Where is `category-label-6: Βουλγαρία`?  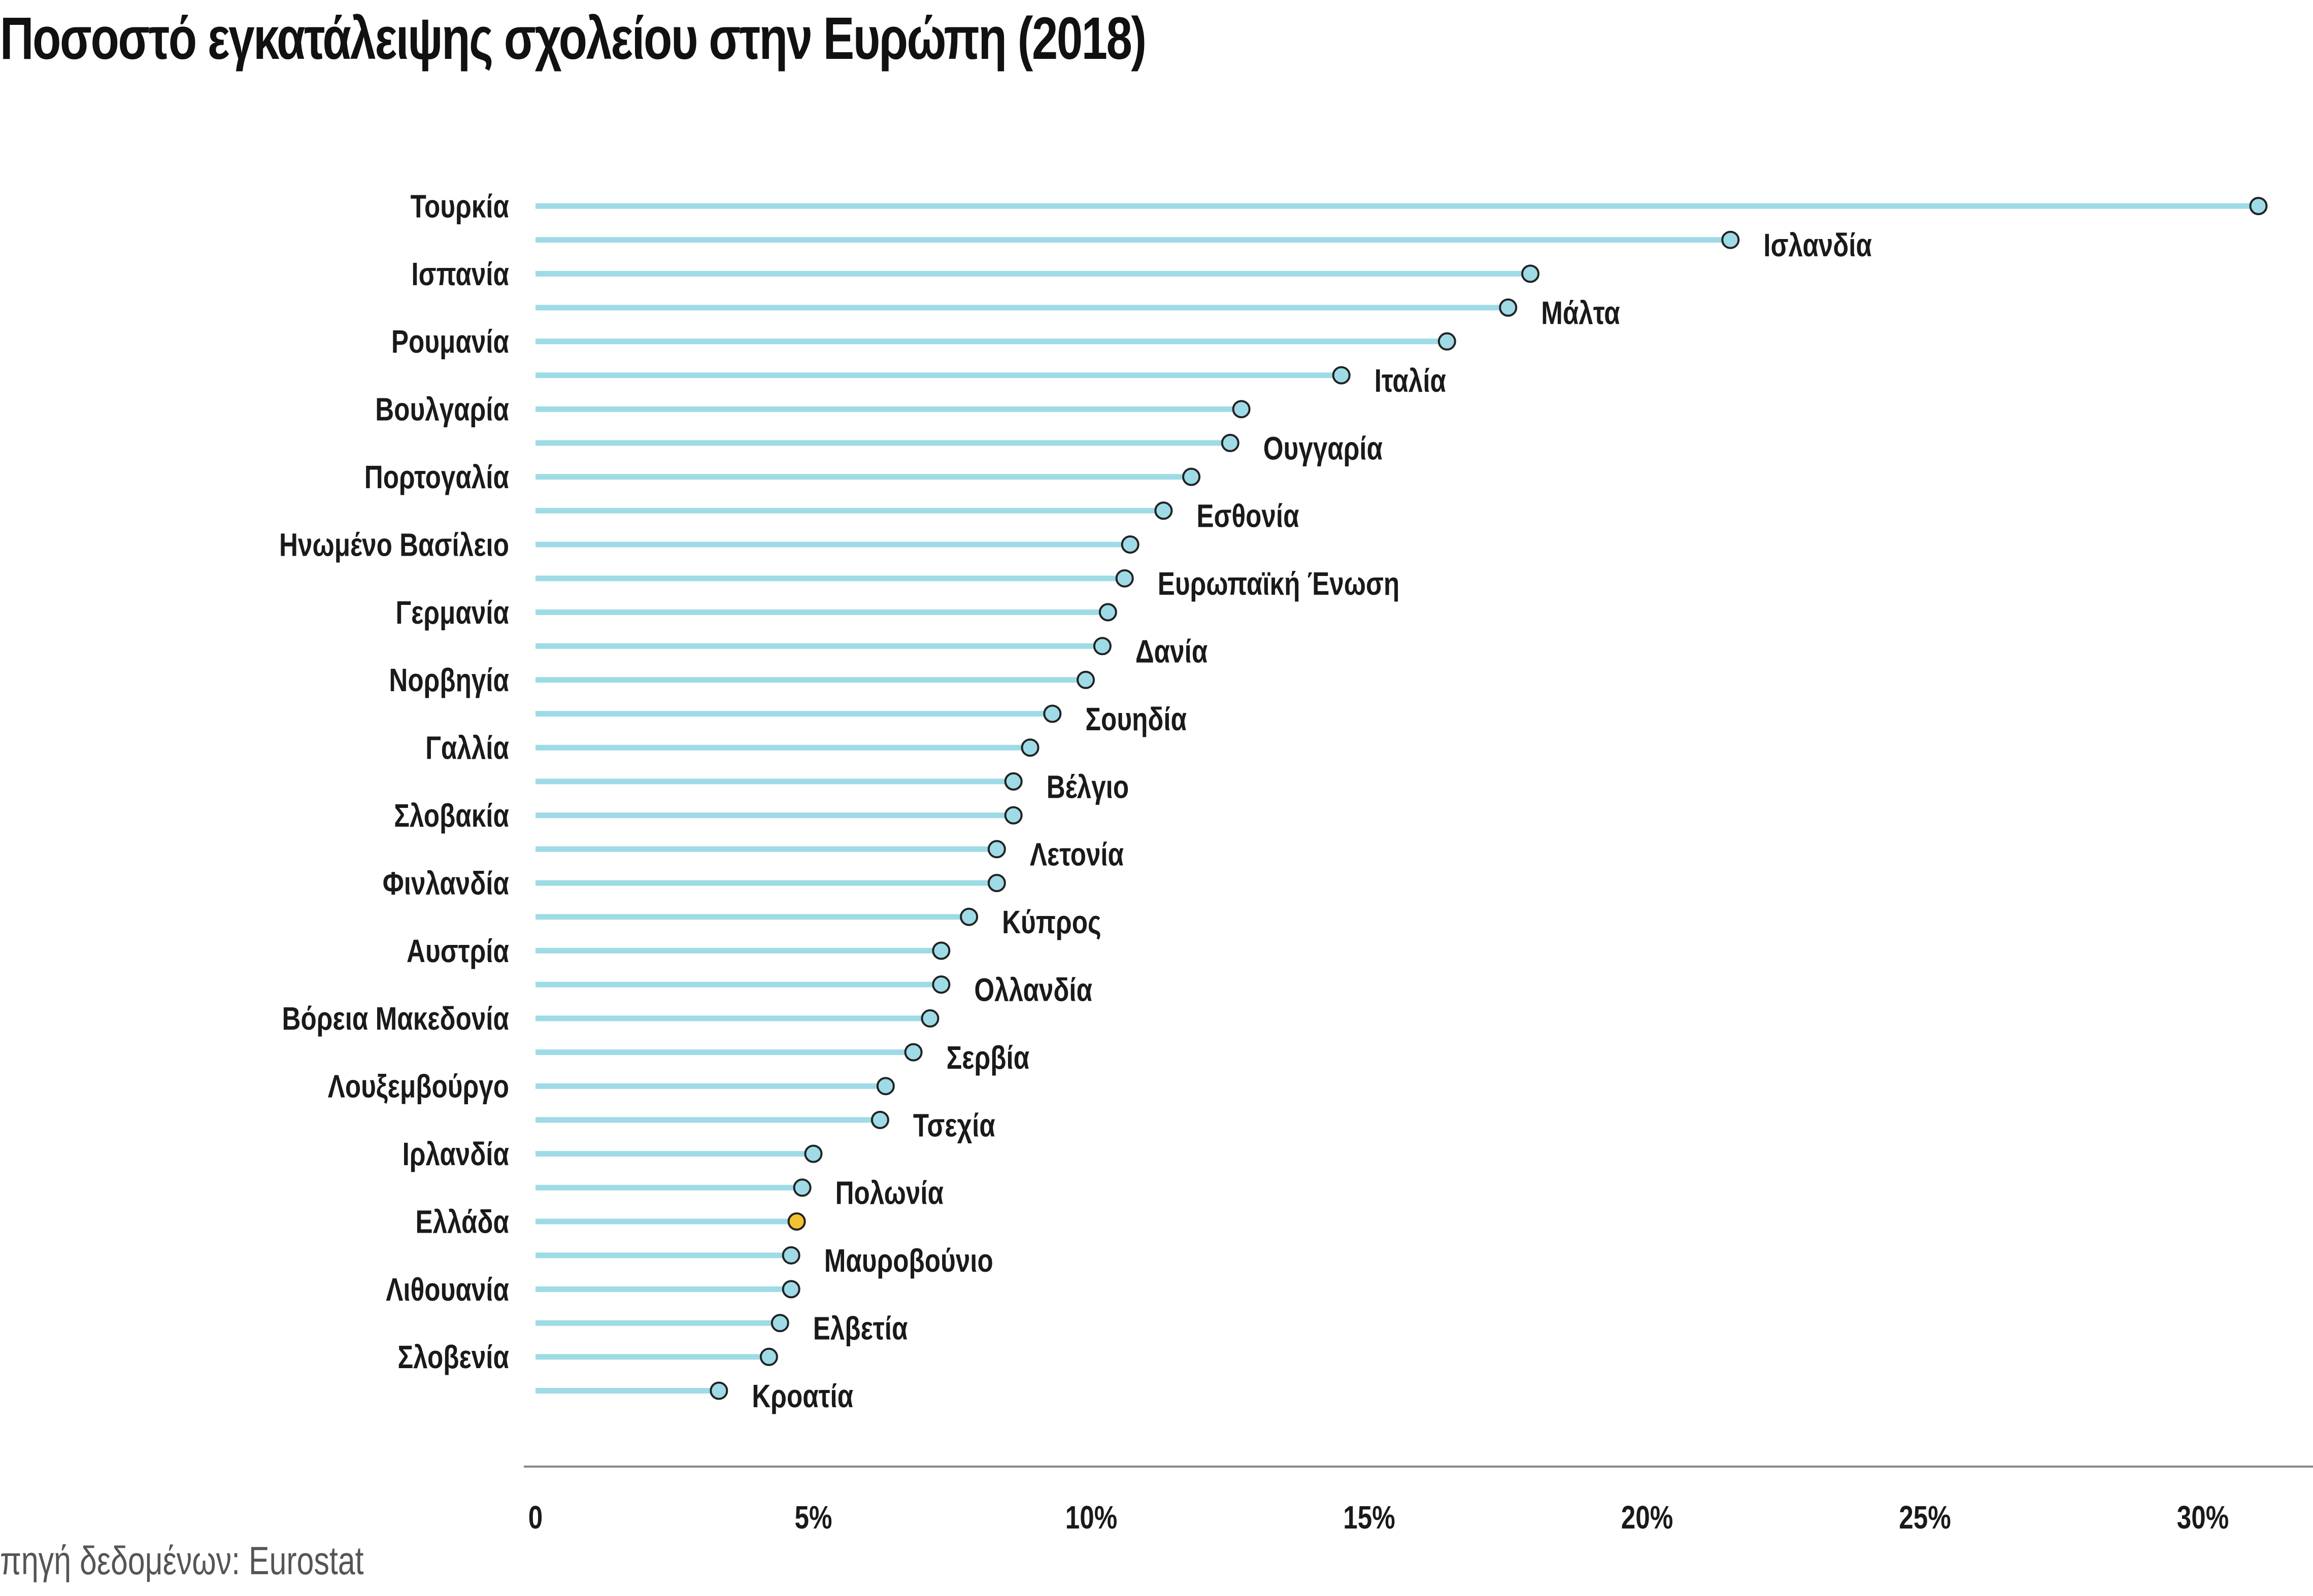
category-label-6: Βουλγαρία is located at coordinates (442, 410).